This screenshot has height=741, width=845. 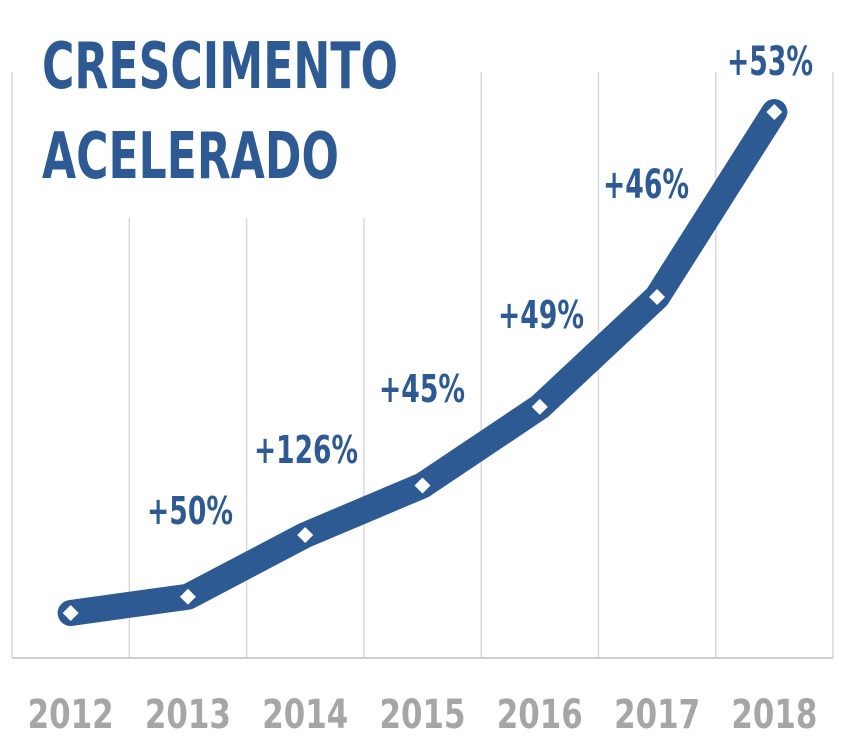 I want to click on data-label: +126%, so click(x=306, y=450).